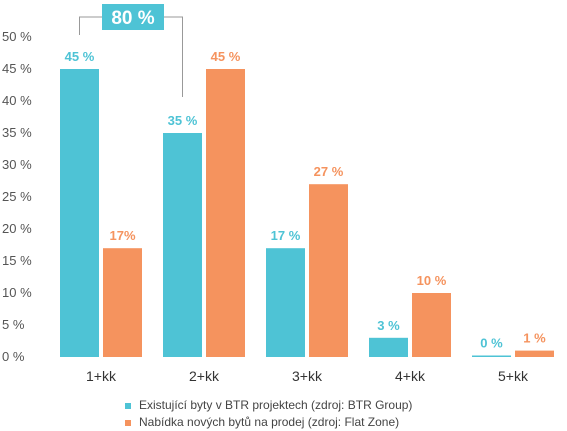  What do you see at coordinates (328, 270) in the screenshot?
I see `bar-new-3+kk` at bounding box center [328, 270].